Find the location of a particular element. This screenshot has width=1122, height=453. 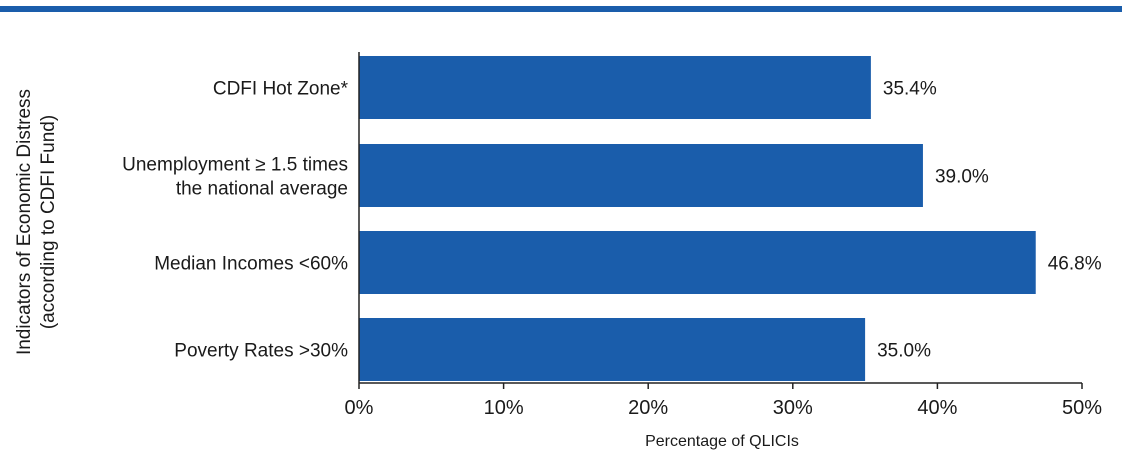

category-label-2-line-1: Unemployment ≥ 1.5 times is located at coordinates (235, 165).